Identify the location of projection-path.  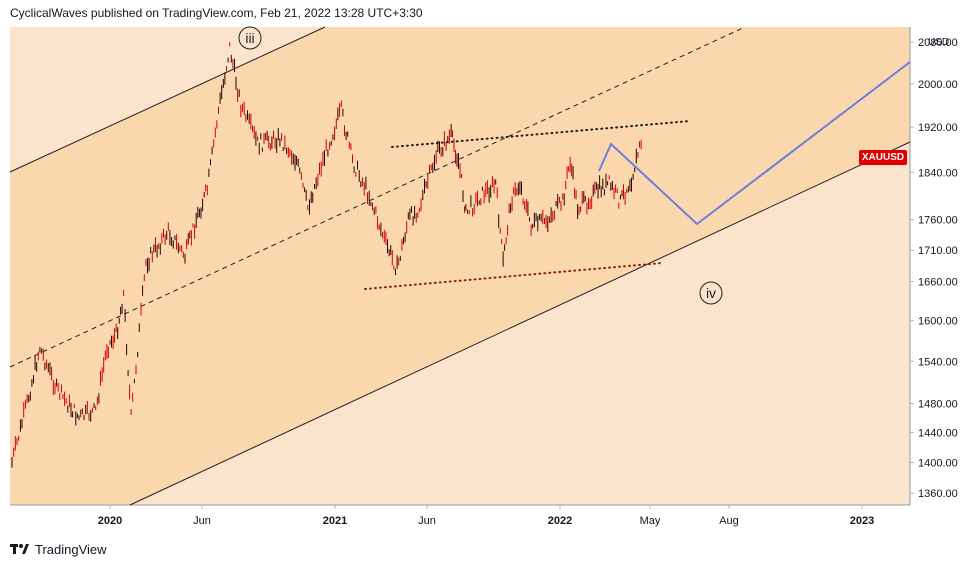
(754, 143).